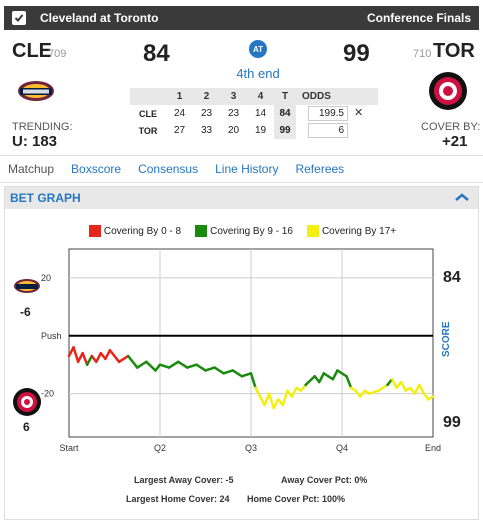 This screenshot has height=526, width=483. I want to click on tab-line-history: Line History, so click(247, 169).